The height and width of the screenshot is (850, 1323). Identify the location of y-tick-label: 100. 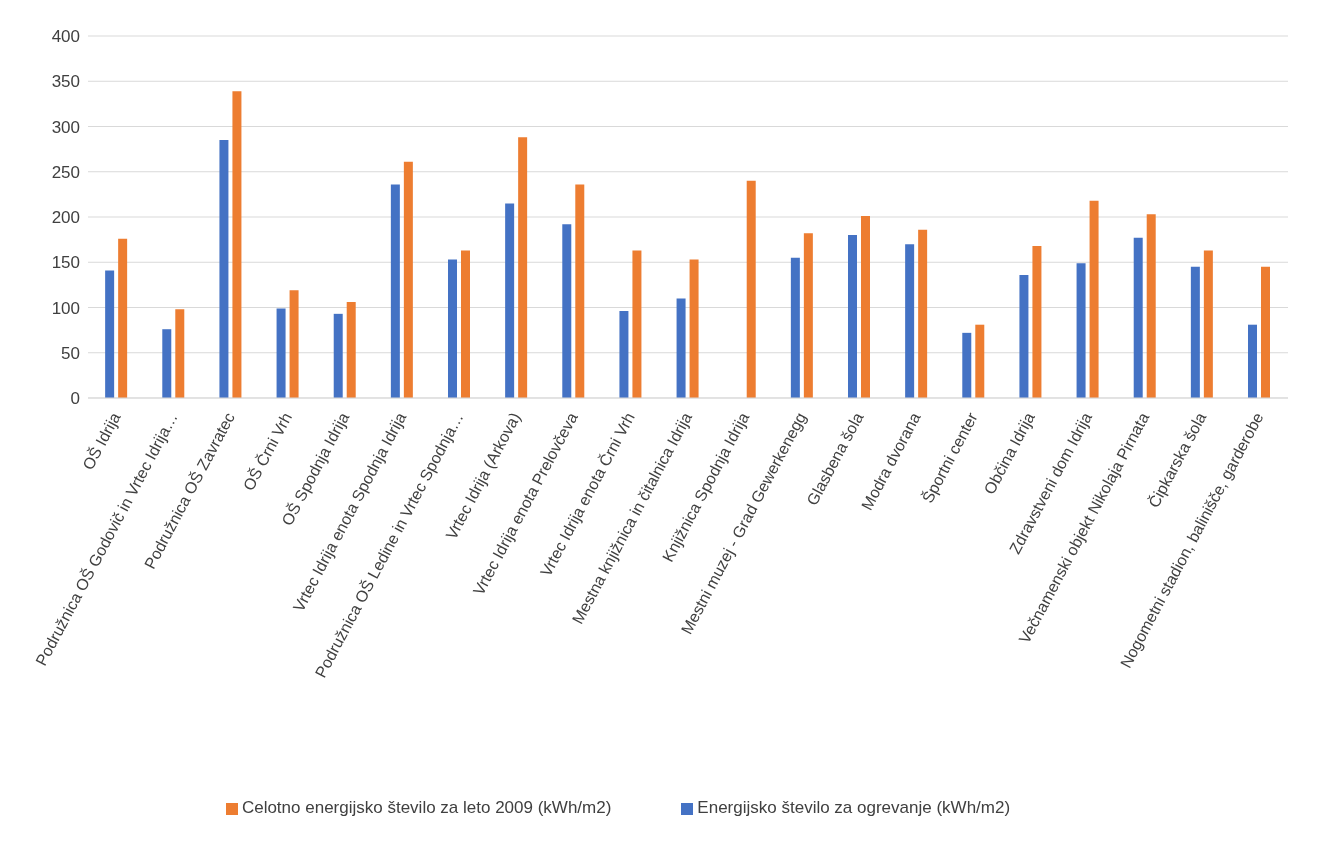
(65, 308).